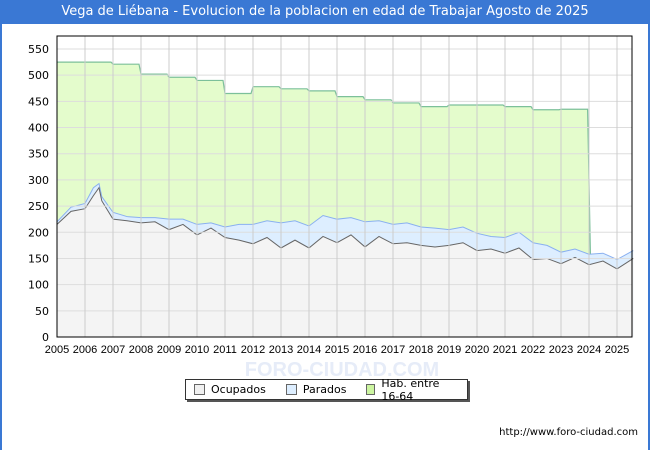 The image size is (650, 450). I want to click on y-tick-label: 400, so click(38, 128).